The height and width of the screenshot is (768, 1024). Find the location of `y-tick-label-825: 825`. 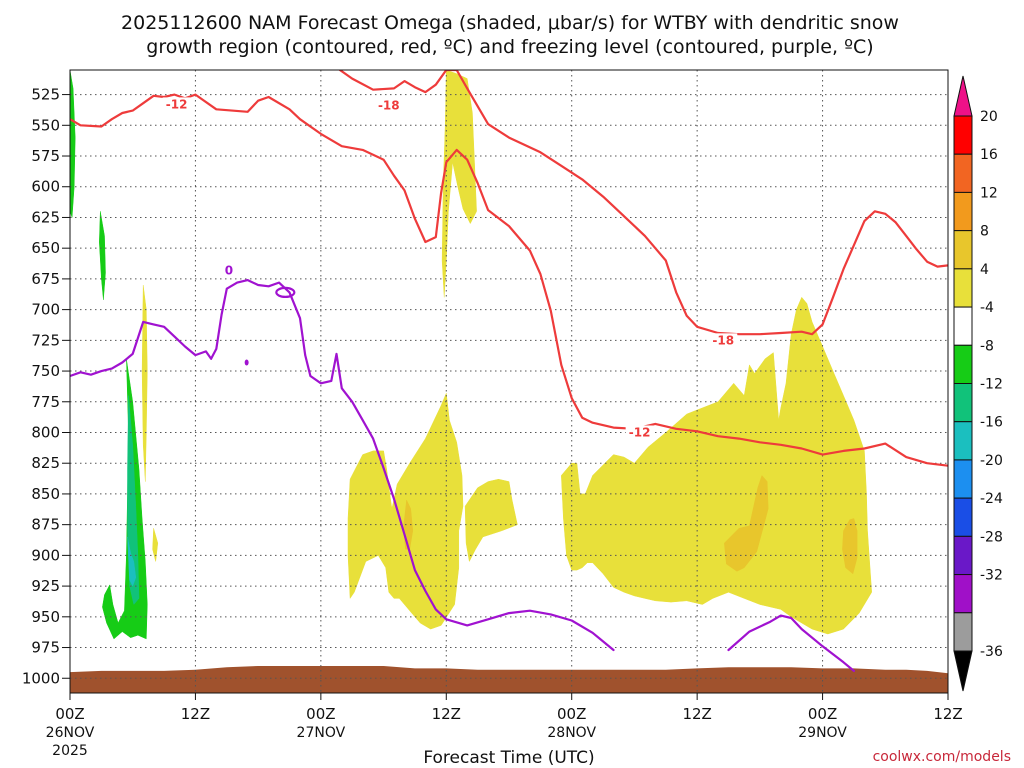

y-tick-label-825: 825 is located at coordinates (45, 463).